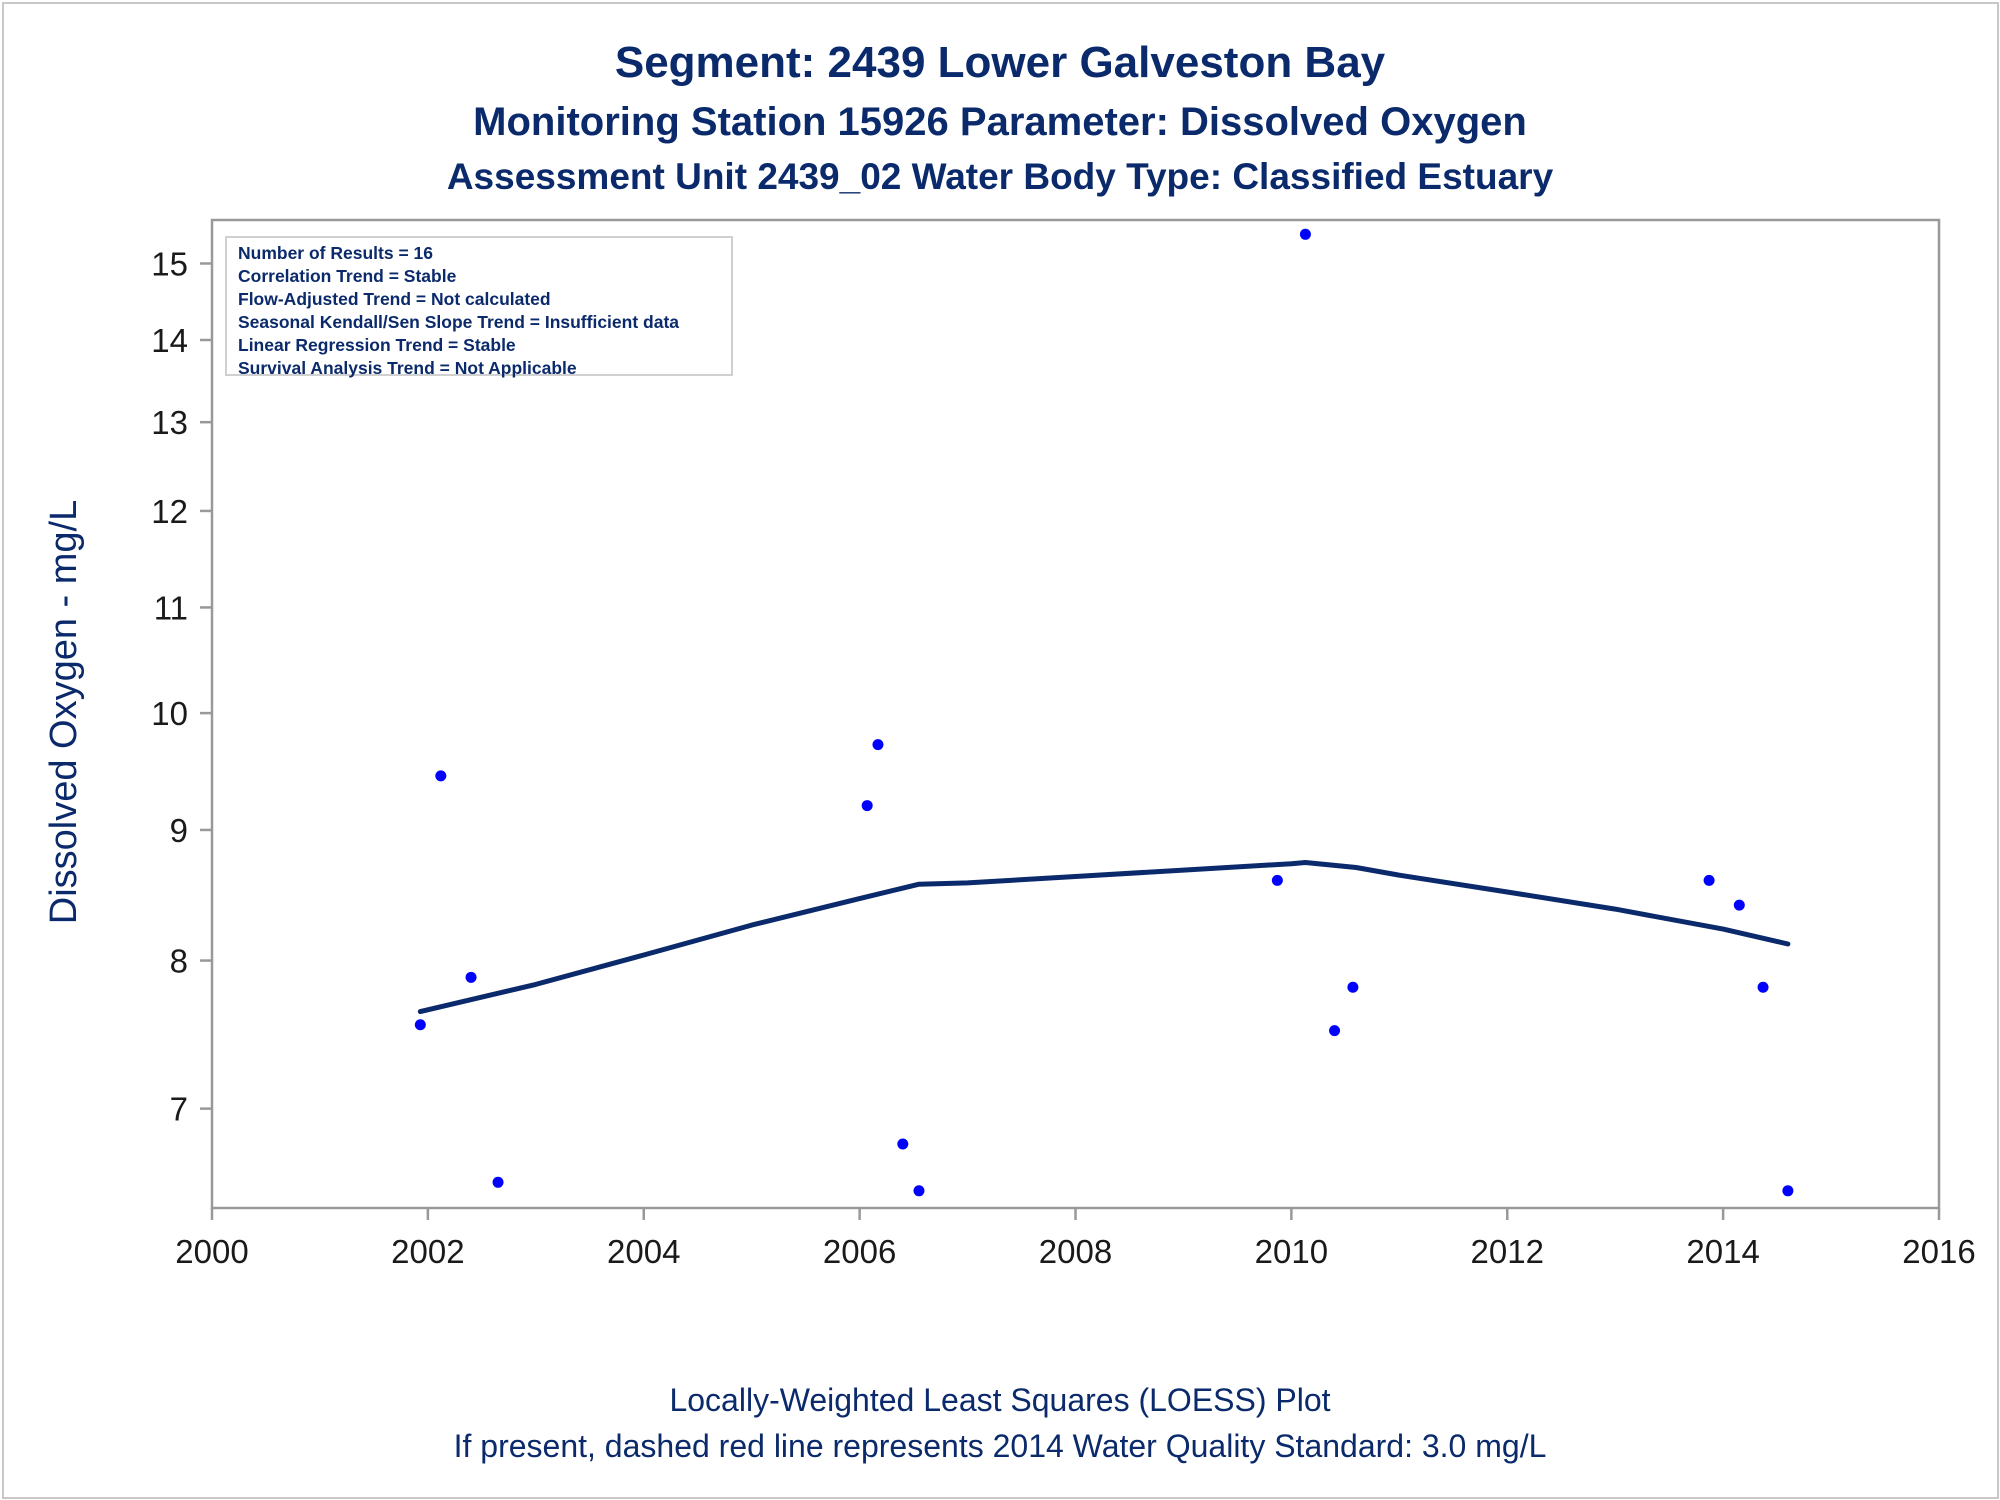 Image resolution: width=2000 pixels, height=1500 pixels. Describe the element at coordinates (169, 340) in the screenshot. I see `y-tick-label: 14` at that location.